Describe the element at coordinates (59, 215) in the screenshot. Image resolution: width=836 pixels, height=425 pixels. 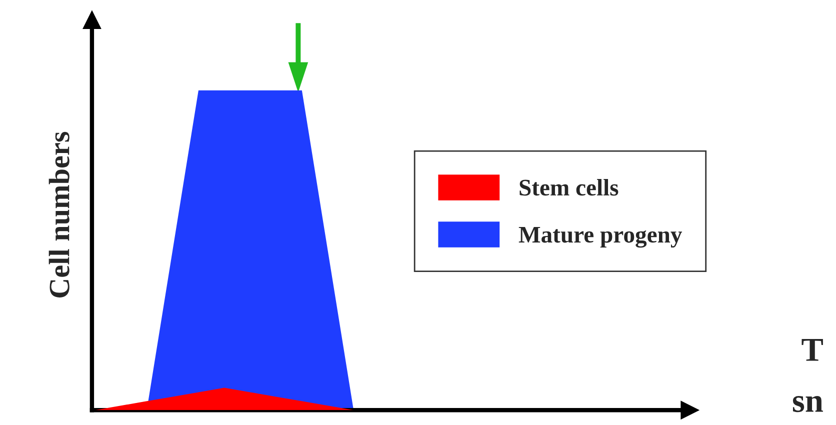
I see `y-axis-title: Cell numbers` at that location.